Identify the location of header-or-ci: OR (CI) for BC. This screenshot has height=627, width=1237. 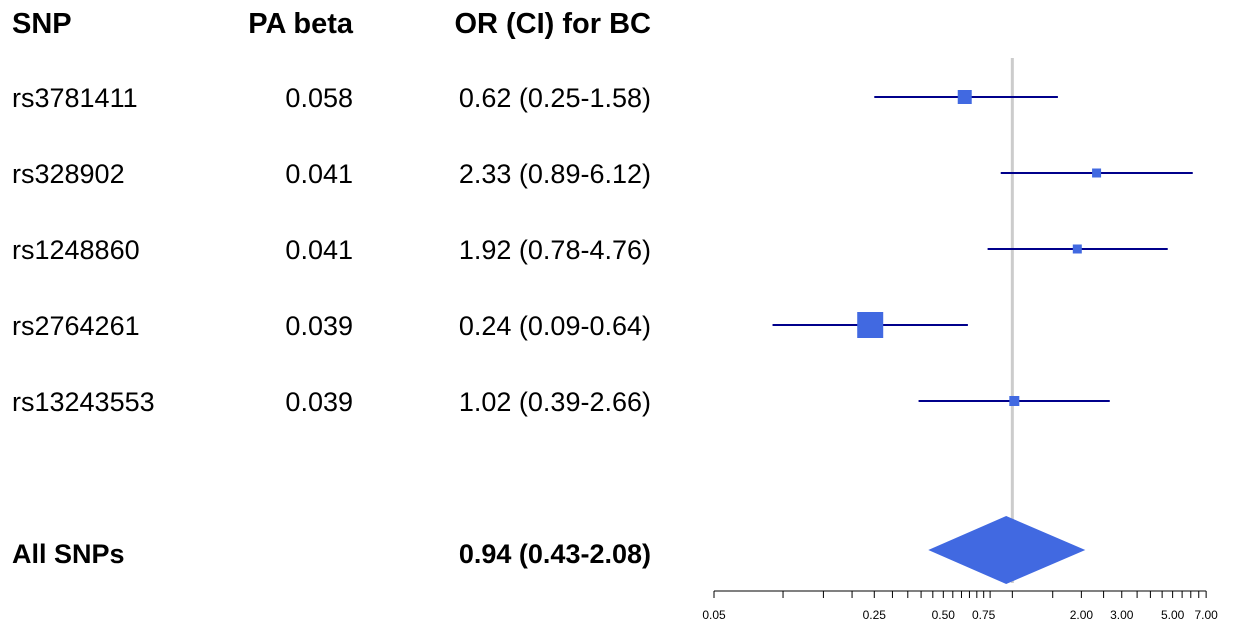
(552, 24).